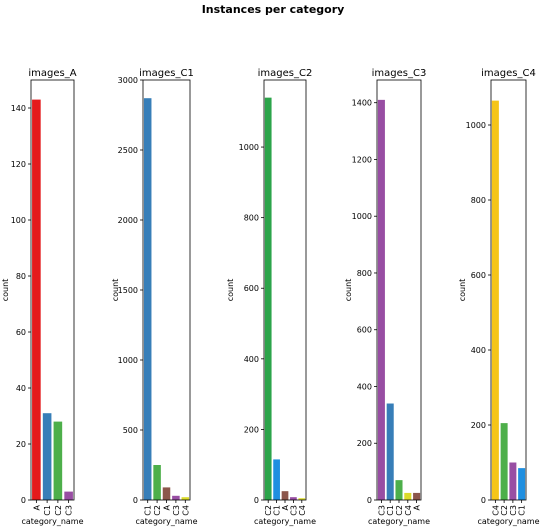 This screenshot has height=530, width=550. What do you see at coordinates (128, 80) in the screenshot?
I see `y-tick-label: 3000` at bounding box center [128, 80].